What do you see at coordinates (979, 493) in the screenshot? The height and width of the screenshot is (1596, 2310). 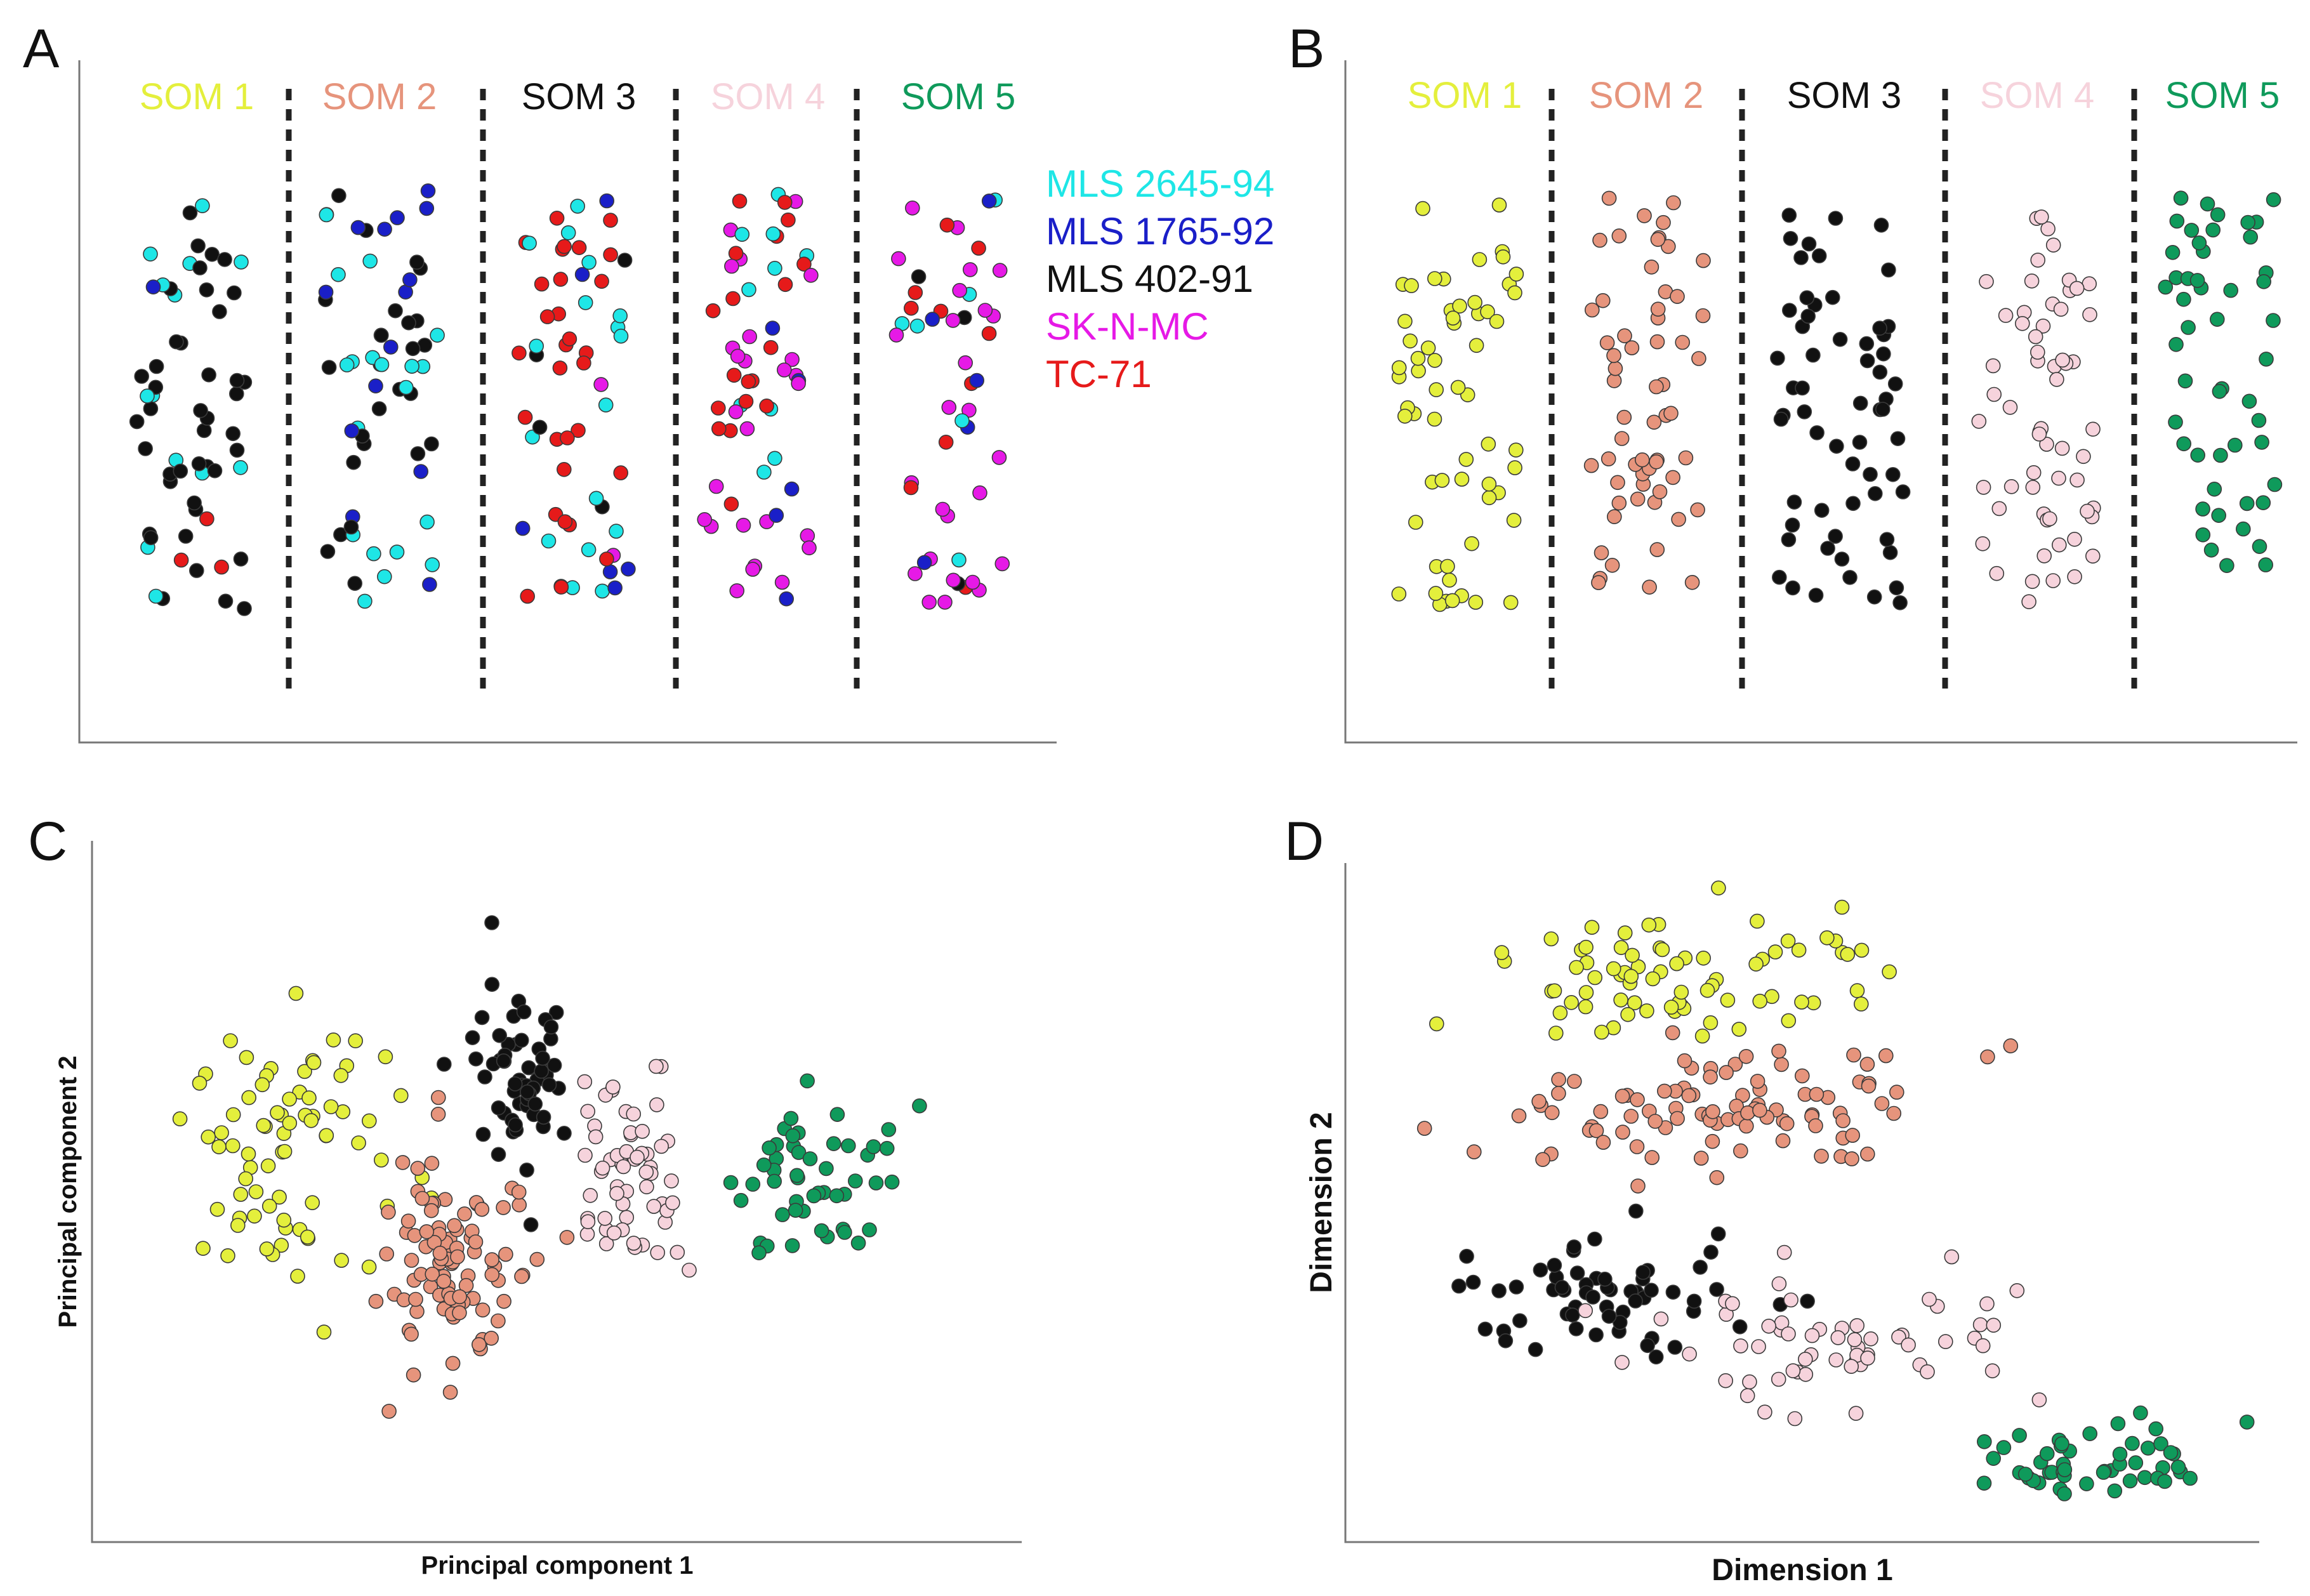 I see `panel-a-point-som-5-sk-n-mc` at bounding box center [979, 493].